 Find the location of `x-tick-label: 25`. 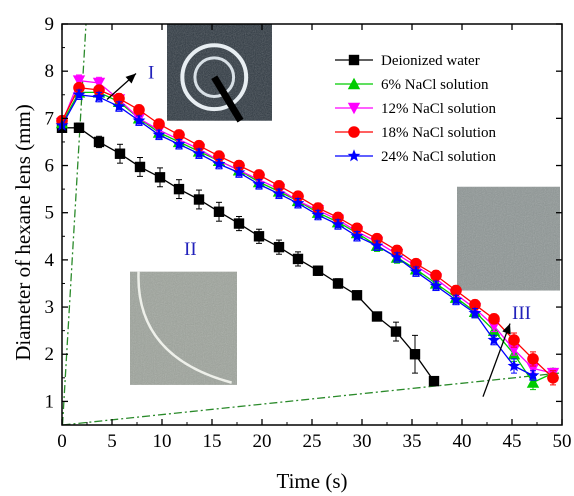

x-tick-label: 25 is located at coordinates (312, 441).